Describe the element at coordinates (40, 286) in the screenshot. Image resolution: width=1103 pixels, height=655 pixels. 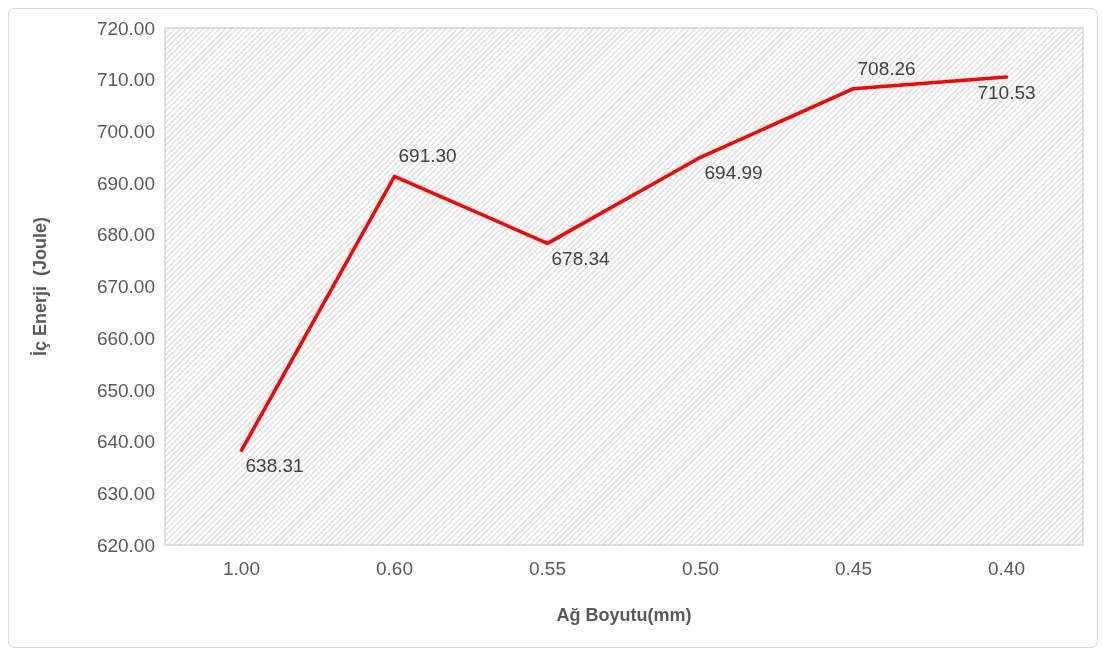
I see `y-axis-title: İç Enerji (Joule)` at that location.